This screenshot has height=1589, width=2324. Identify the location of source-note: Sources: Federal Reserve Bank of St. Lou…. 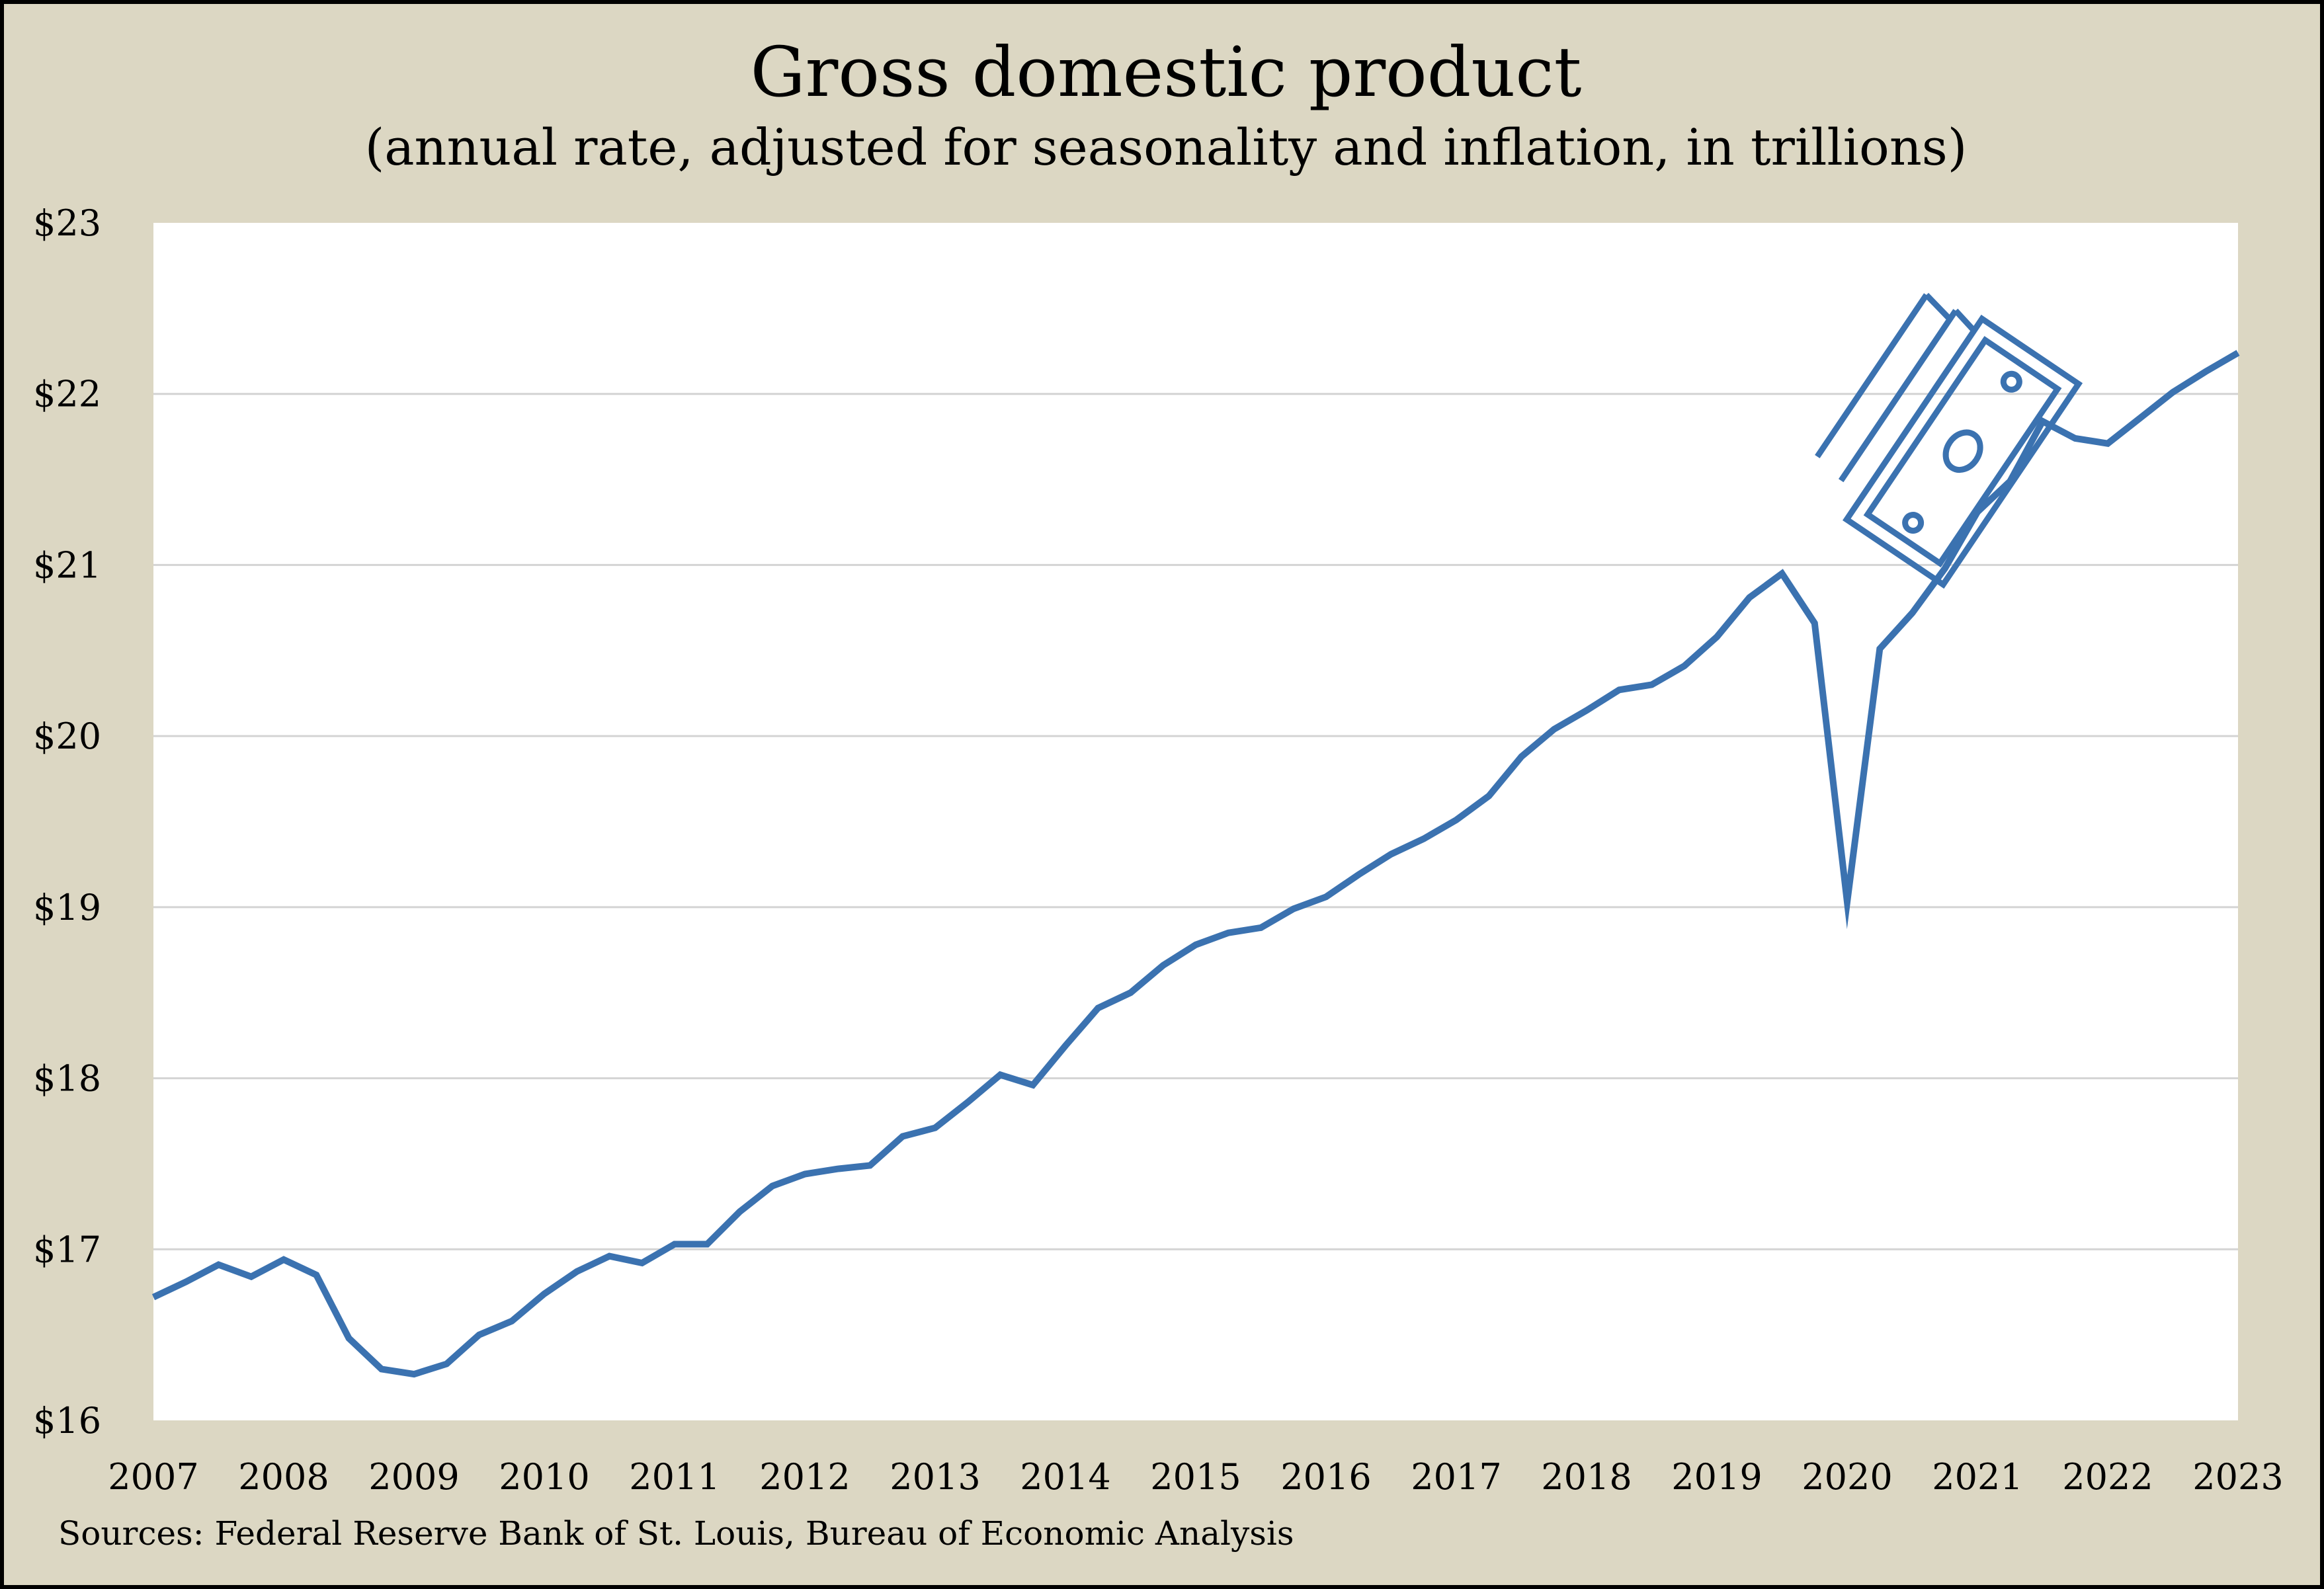
(676, 1533).